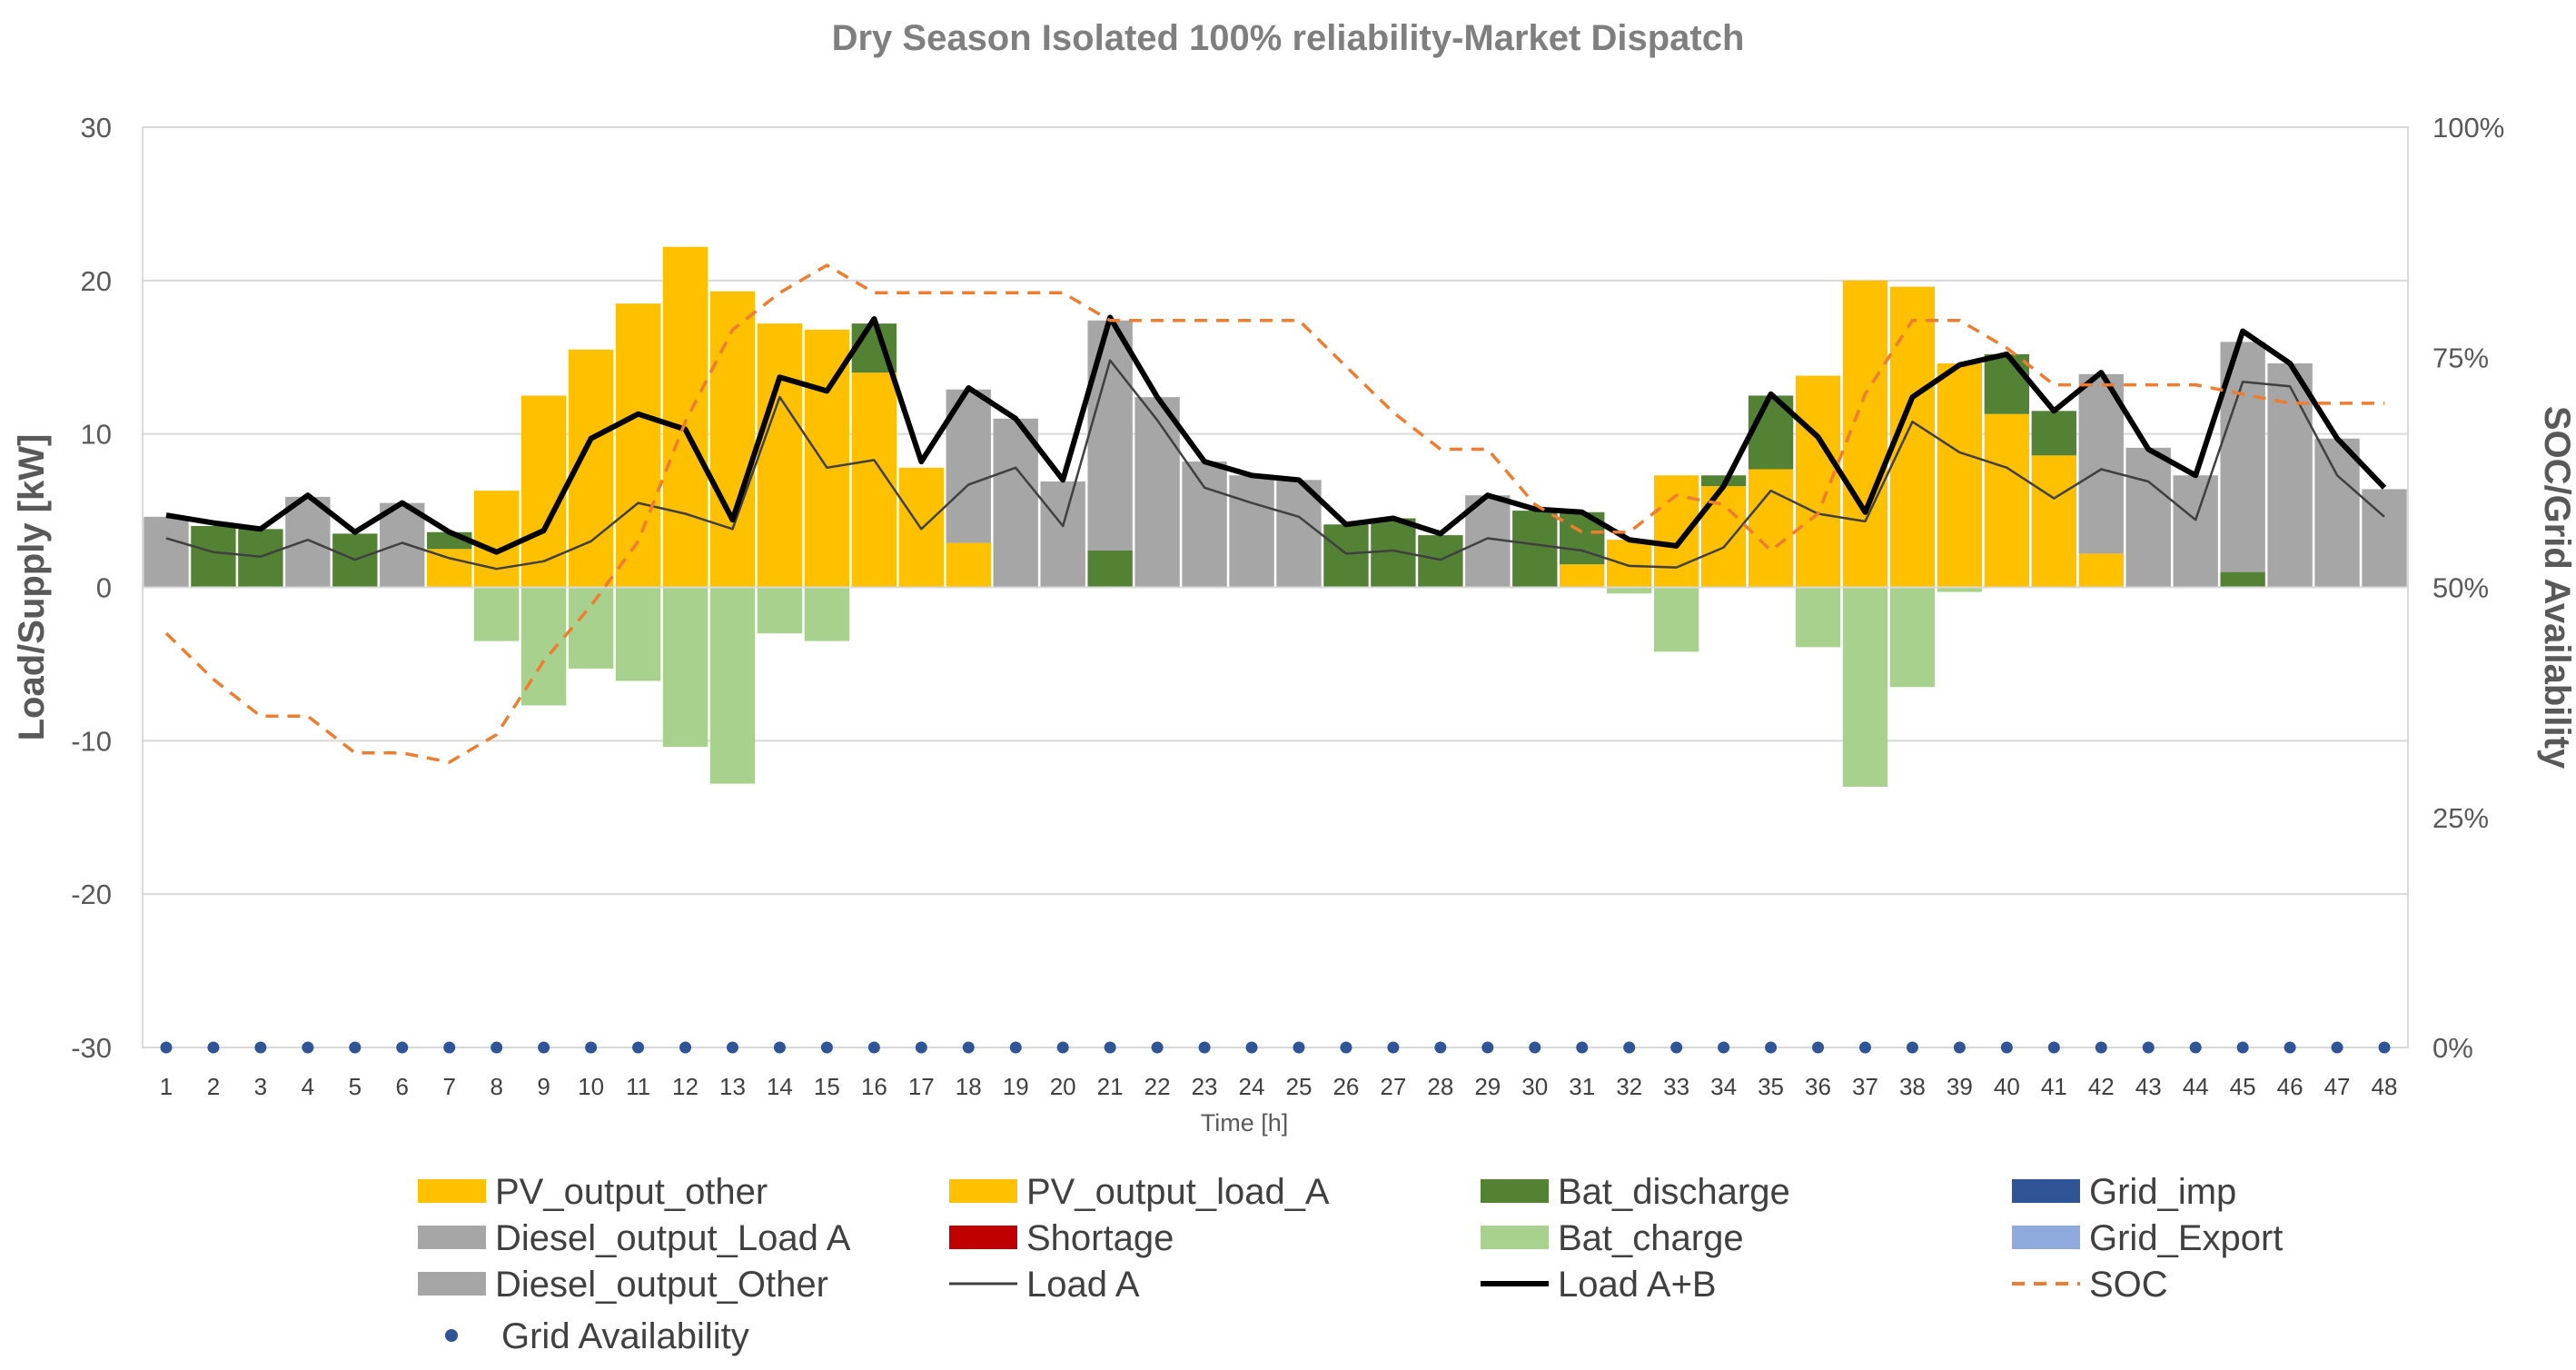 The width and height of the screenshot is (2576, 1370). What do you see at coordinates (593, 1192) in the screenshot?
I see `legend-item-pv-output-other: PV_output_other` at bounding box center [593, 1192].